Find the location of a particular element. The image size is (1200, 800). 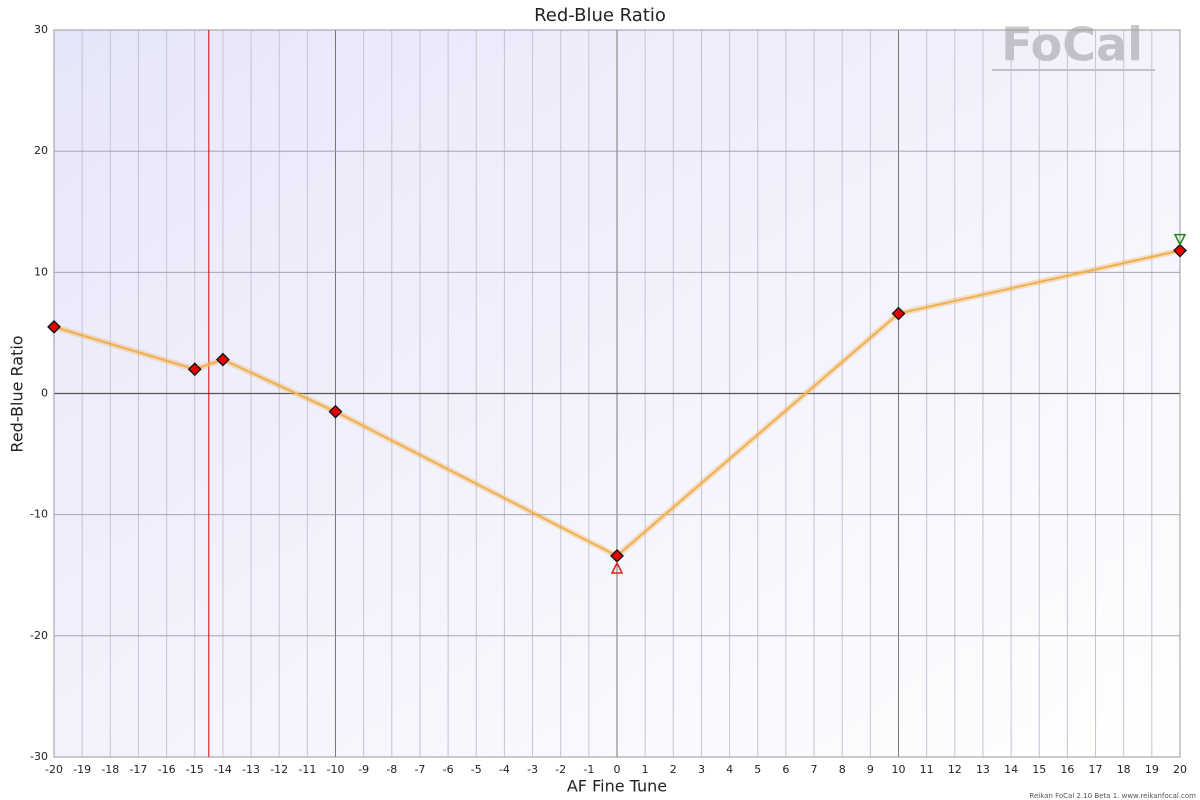

x-tick-label: -9 is located at coordinates (363, 769).